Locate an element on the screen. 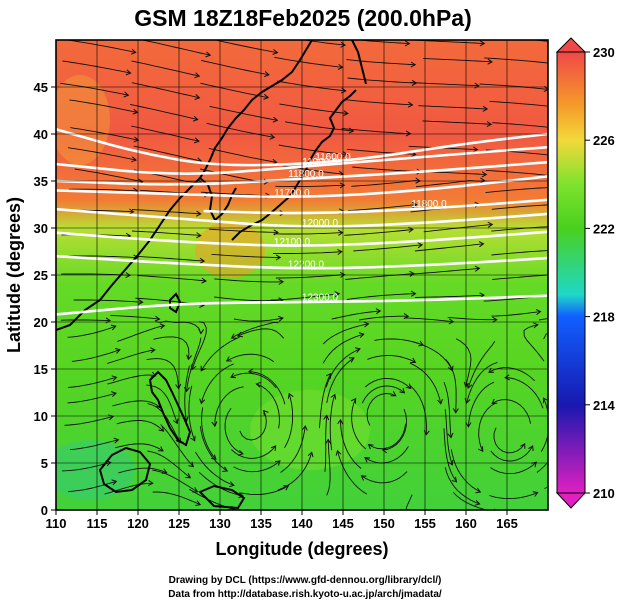 The width and height of the screenshot is (619, 605). x-tick-label: 110 is located at coordinates (56, 523).